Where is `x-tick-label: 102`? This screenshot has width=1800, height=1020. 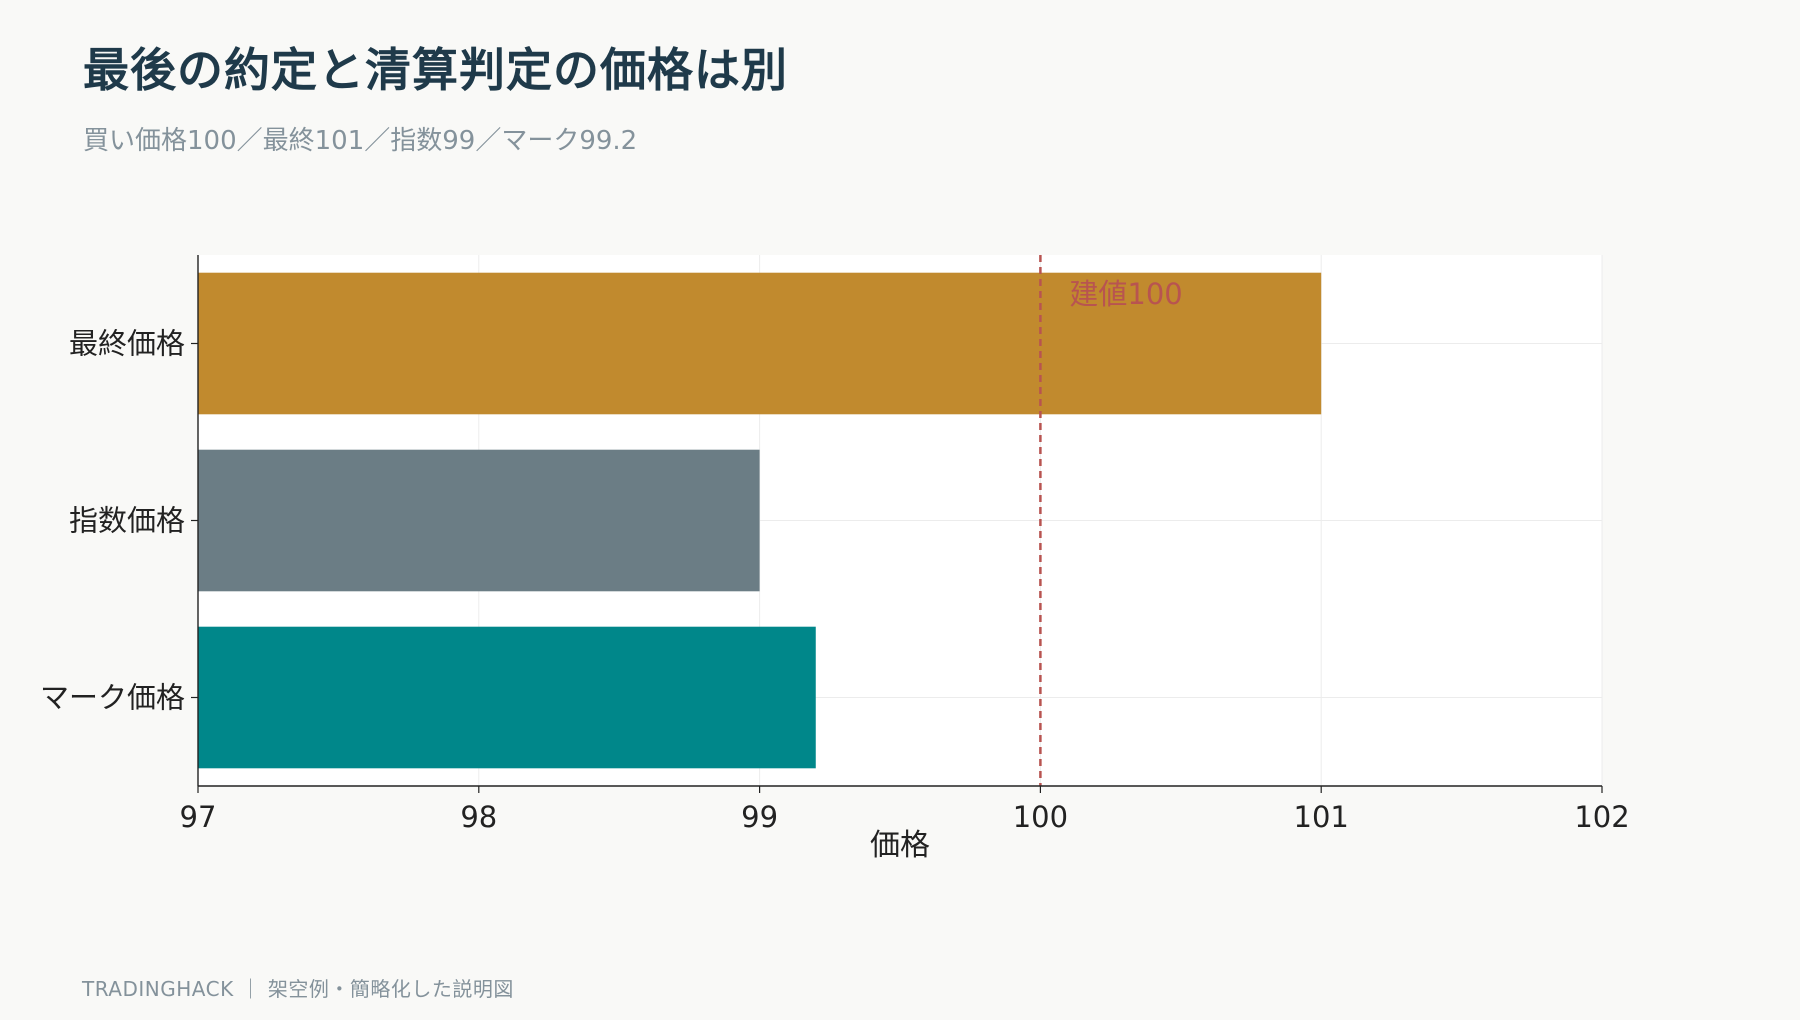 x-tick-label: 102 is located at coordinates (1601, 817).